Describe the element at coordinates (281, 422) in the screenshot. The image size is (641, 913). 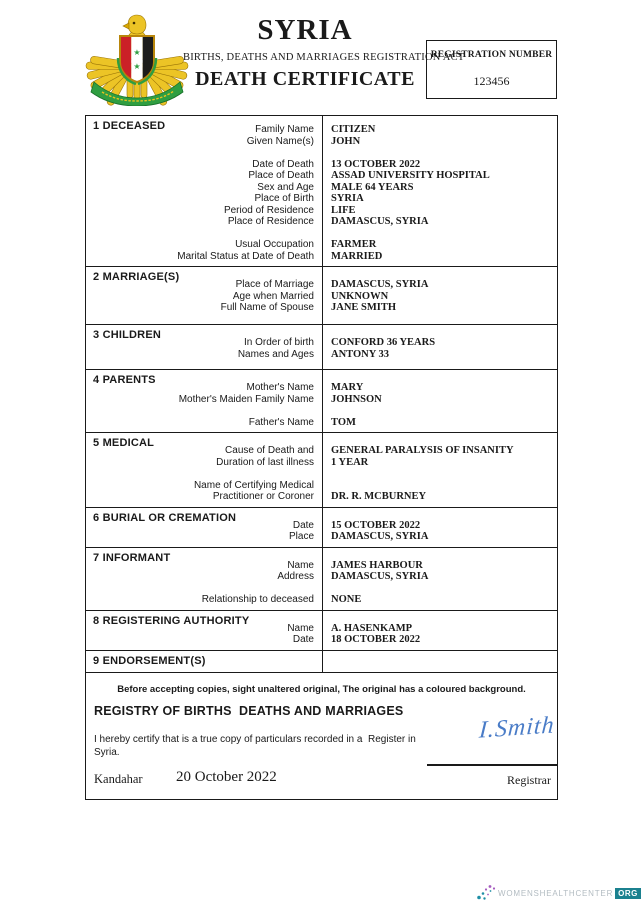
I see `field-label: Father's Name` at that location.